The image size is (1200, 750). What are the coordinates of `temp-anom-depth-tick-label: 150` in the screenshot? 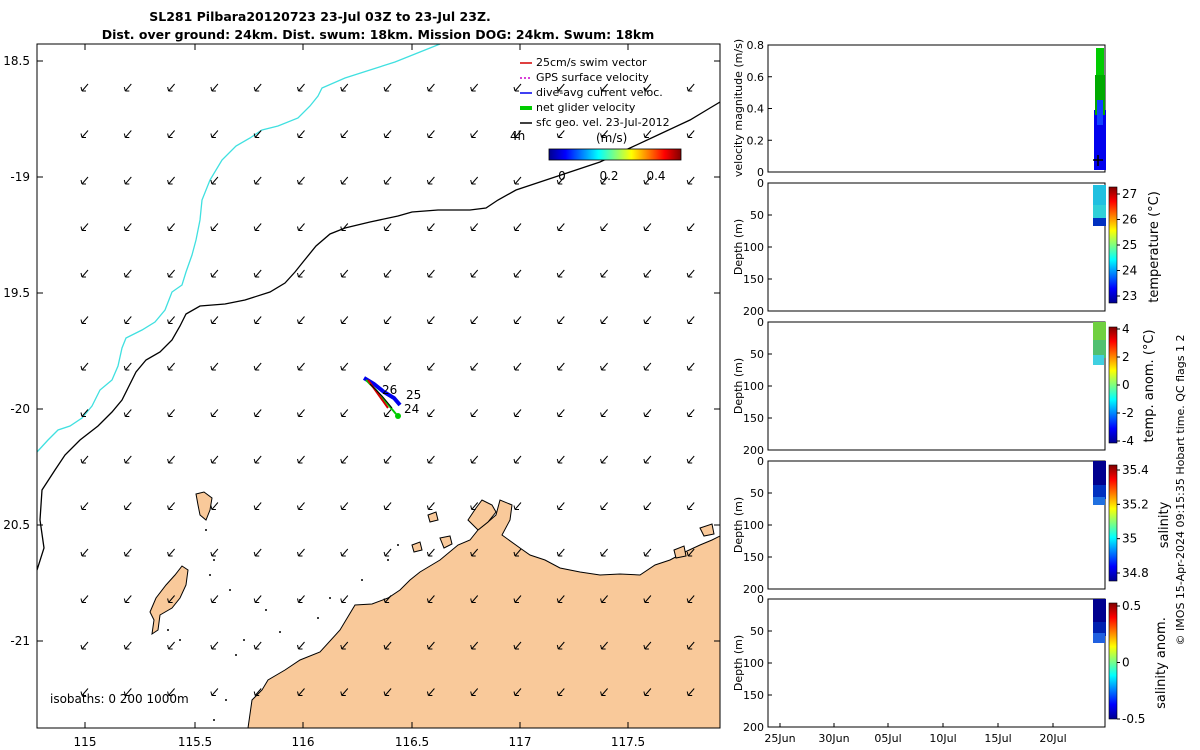 It's located at (753, 418).